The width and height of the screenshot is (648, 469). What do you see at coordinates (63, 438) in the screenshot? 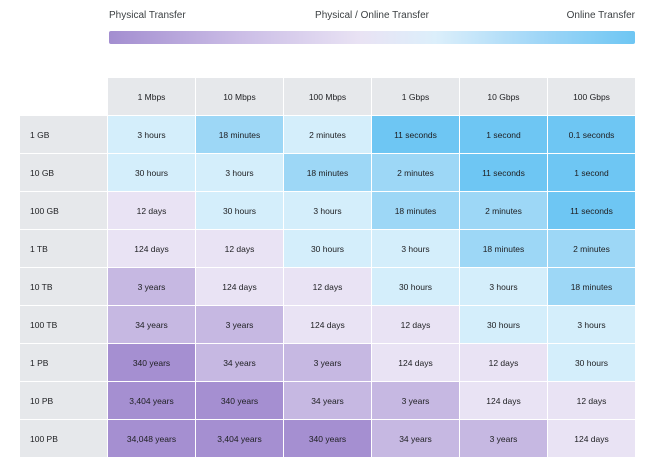
I see `row-header: 100 PB` at bounding box center [63, 438].